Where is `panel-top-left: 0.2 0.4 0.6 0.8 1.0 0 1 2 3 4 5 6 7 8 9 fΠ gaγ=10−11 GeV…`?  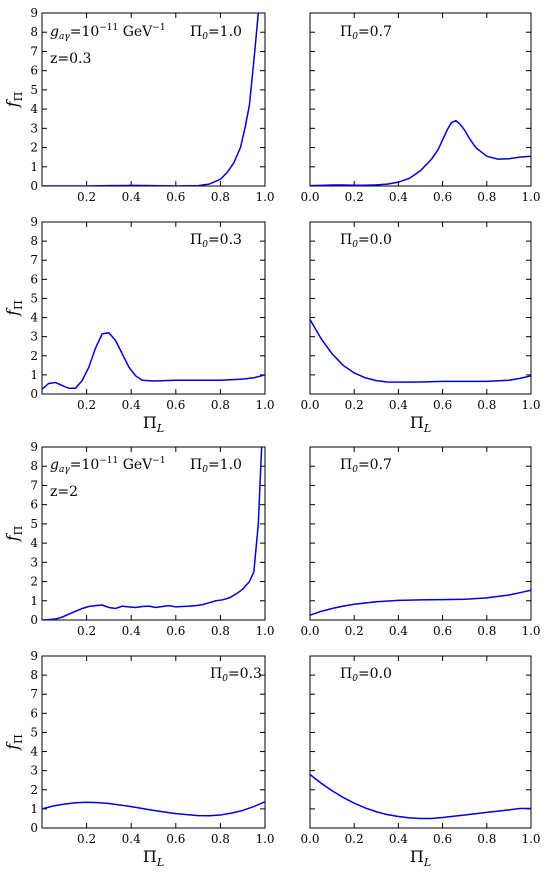
panel-top-left: 0.2 0.4 0.6 0.8 1.0 0 1 2 3 4 5 6 7 8 9 fΠ gaγ=10−11 GeV… is located at coordinates (139, 105).